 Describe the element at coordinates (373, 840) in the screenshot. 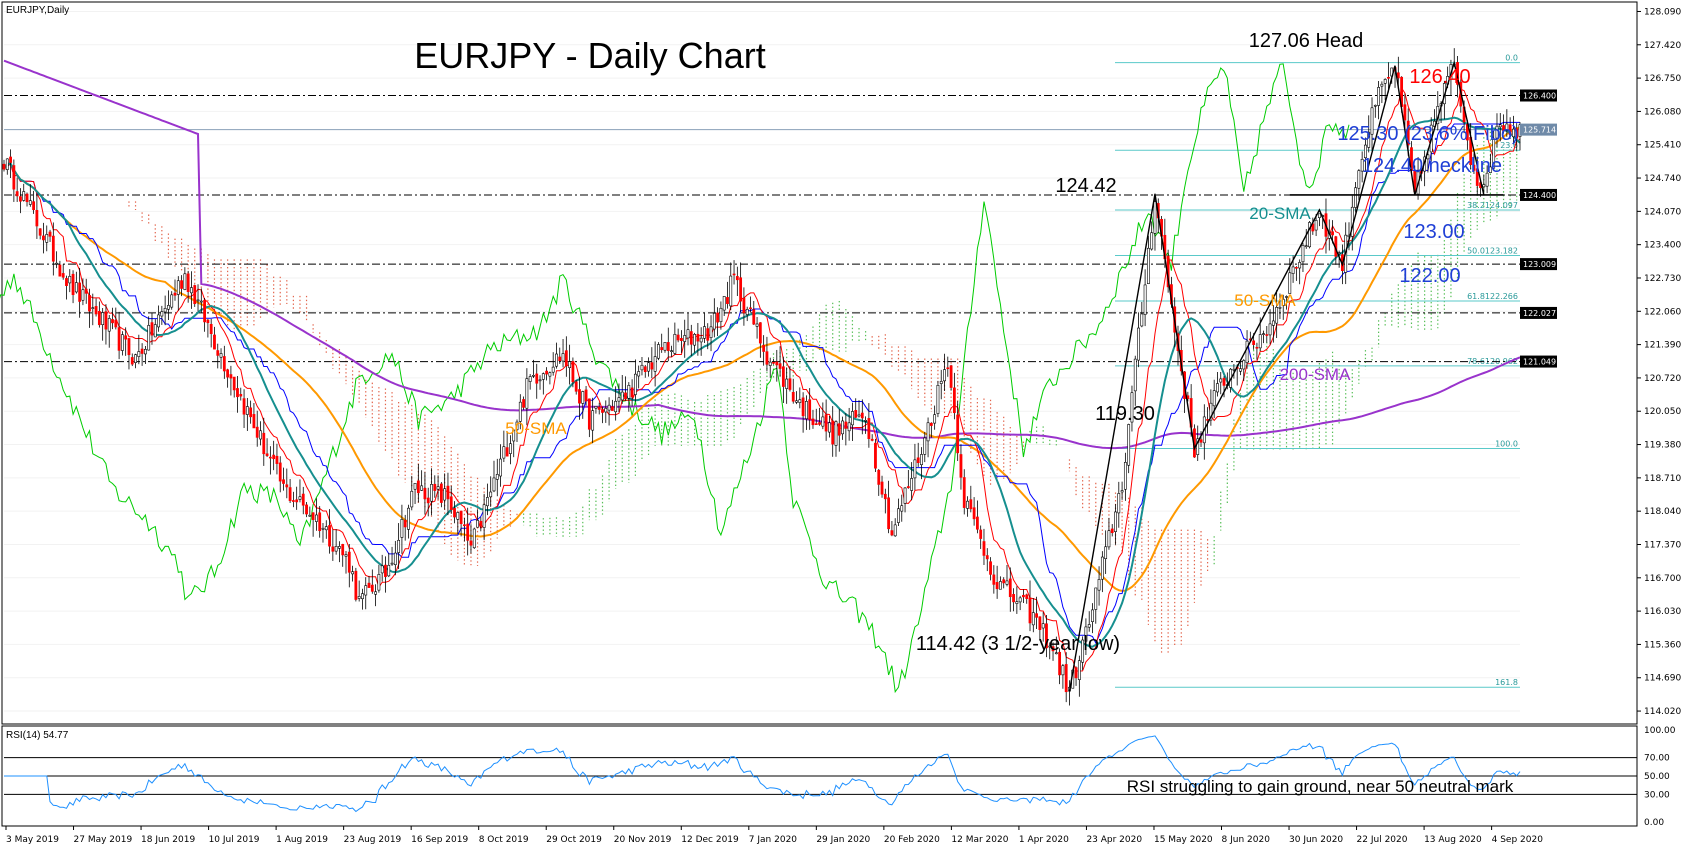

I see `date-tick-label: 23 Aug 2019` at that location.